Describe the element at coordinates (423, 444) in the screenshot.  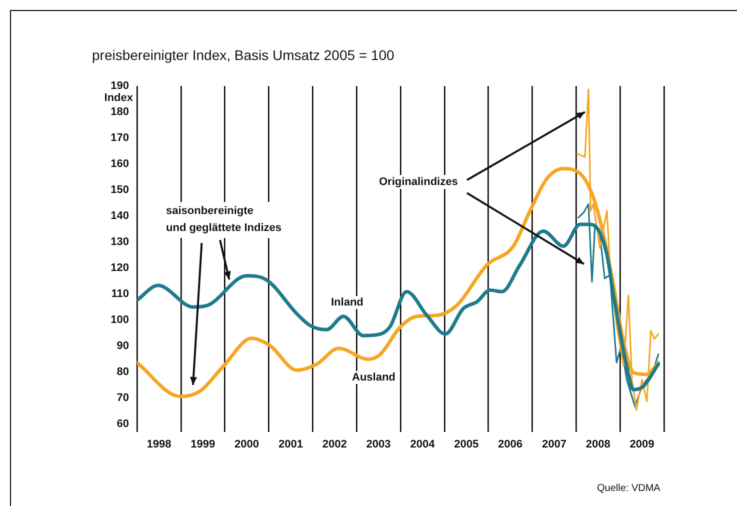
I see `x-tick-label: 2004` at that location.